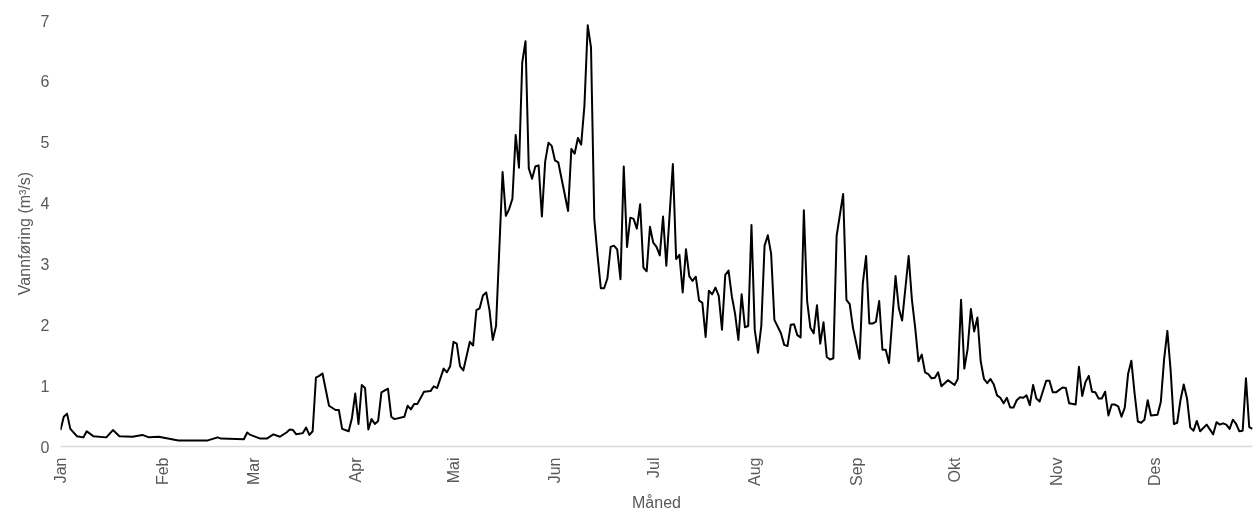 This screenshot has height=513, width=1258. I want to click on x-tick-label: Mar, so click(254, 471).